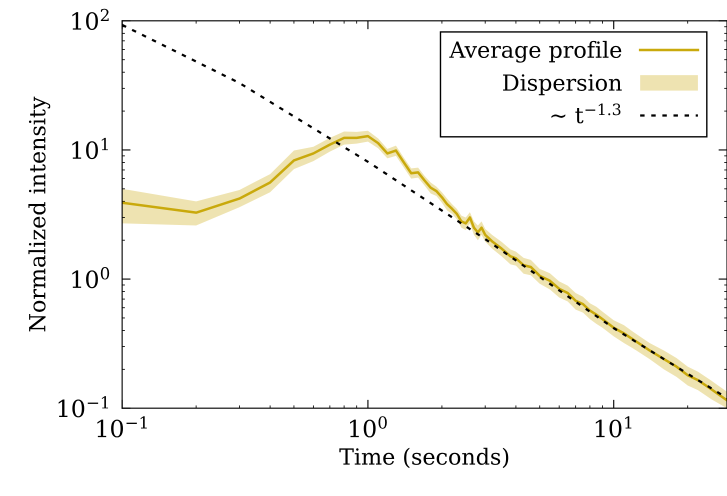 The width and height of the screenshot is (727, 496). What do you see at coordinates (423, 458) in the screenshot?
I see `x-axis-title: Time (seconds)` at bounding box center [423, 458].